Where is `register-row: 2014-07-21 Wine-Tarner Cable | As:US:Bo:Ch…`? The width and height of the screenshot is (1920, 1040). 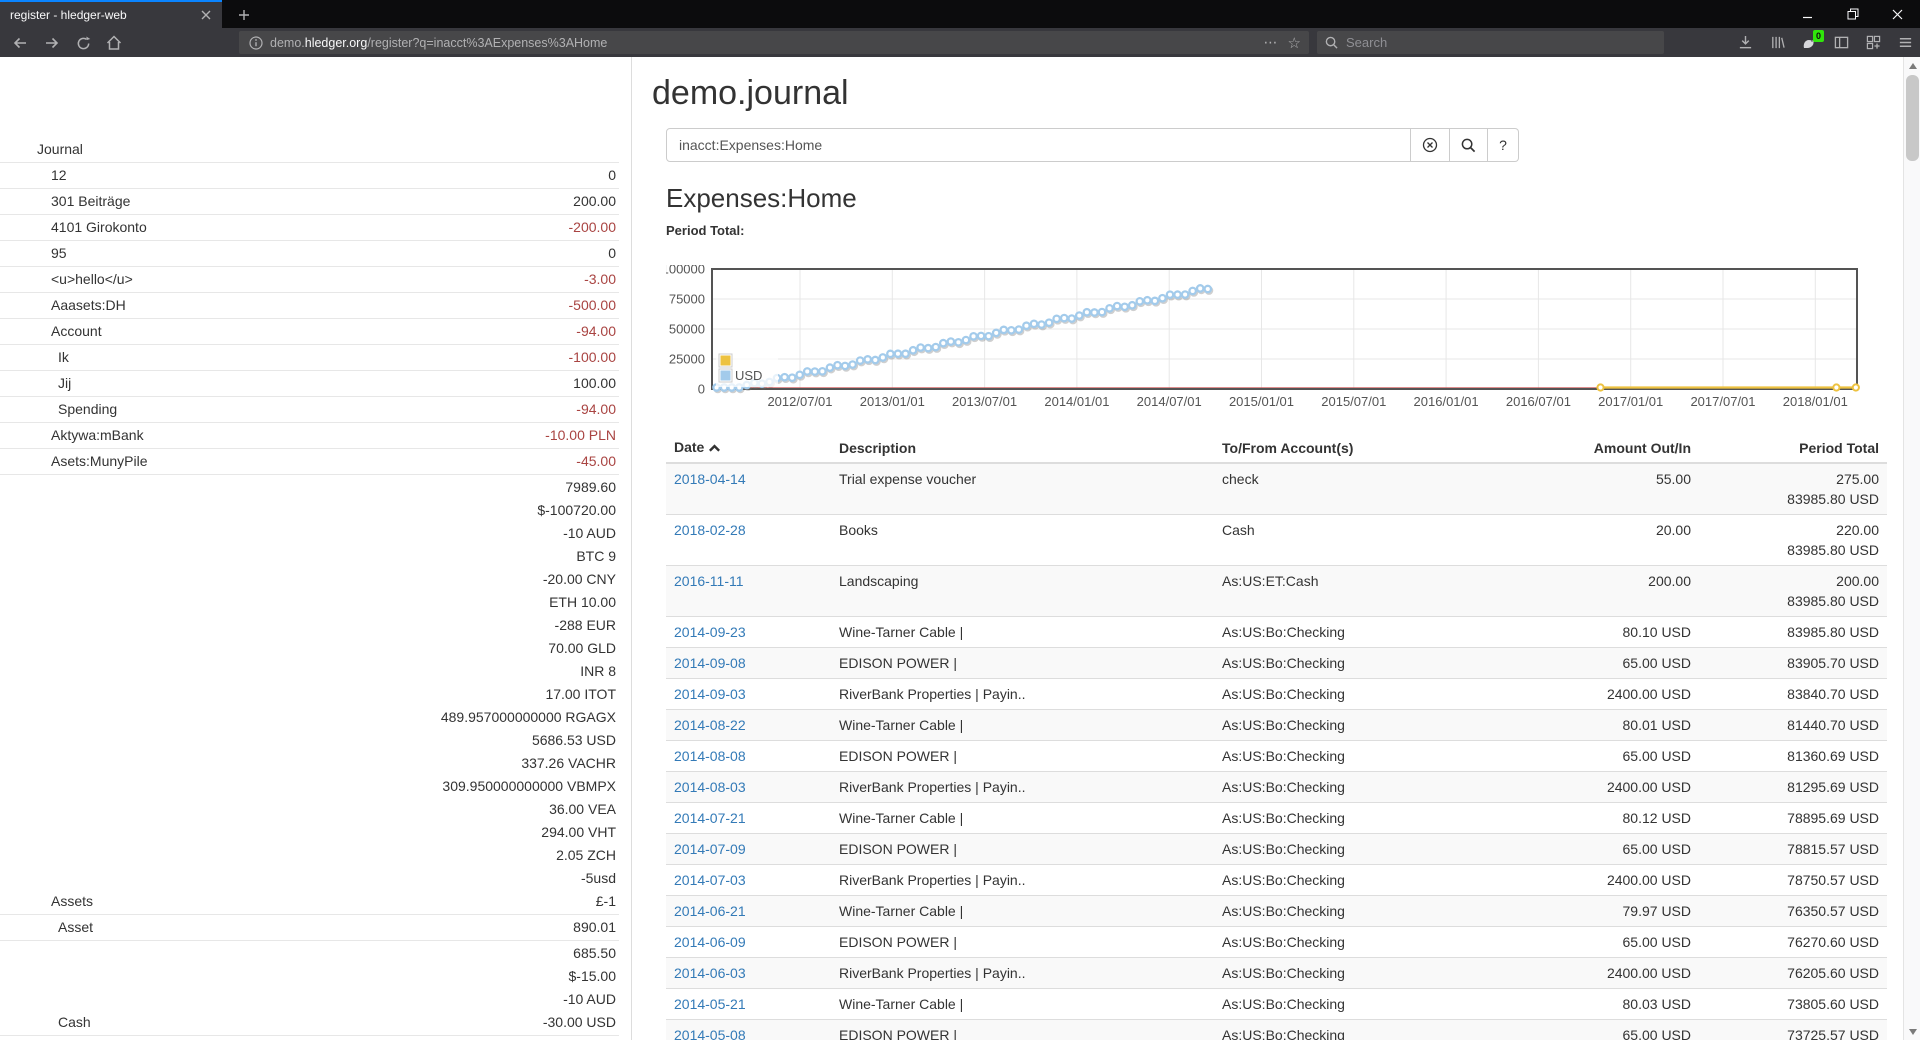
register-row: 2014-07-21 Wine-Tarner Cable | As:US:Bo:Ch… is located at coordinates (1276, 818).